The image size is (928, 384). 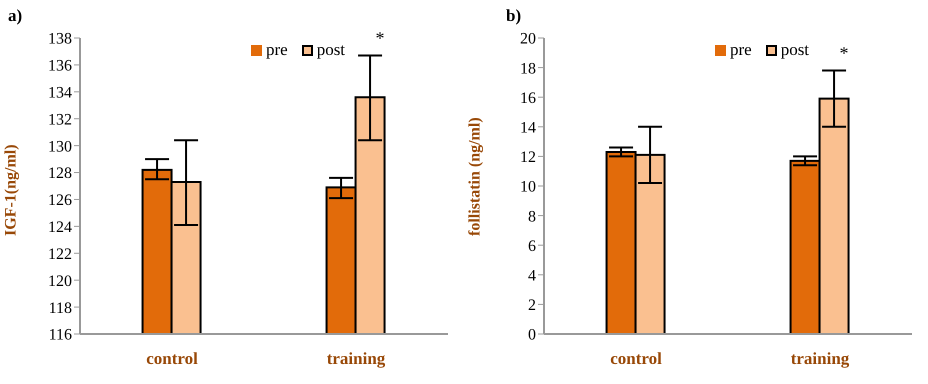 I want to click on y-tick-label: 18, so click(x=528, y=69).